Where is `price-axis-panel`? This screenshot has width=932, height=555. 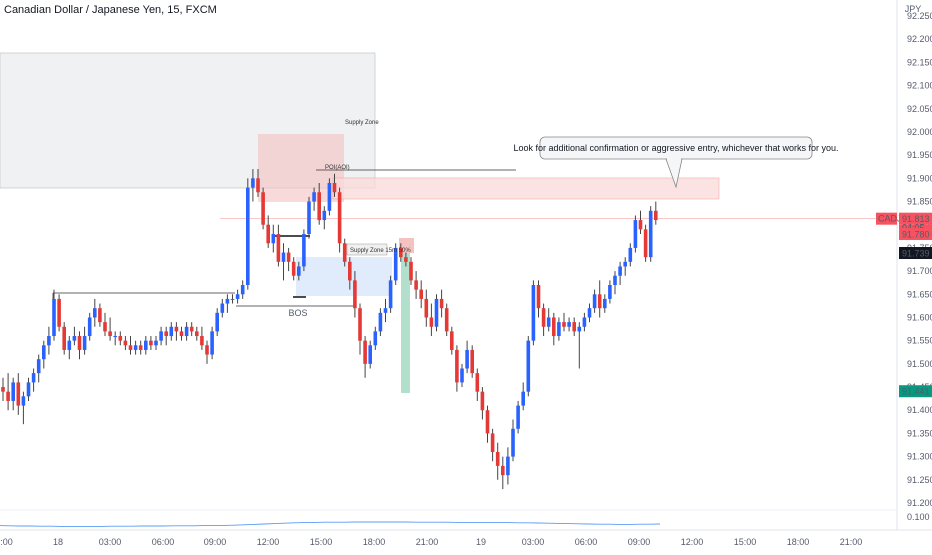
price-axis-panel is located at coordinates (914, 275).